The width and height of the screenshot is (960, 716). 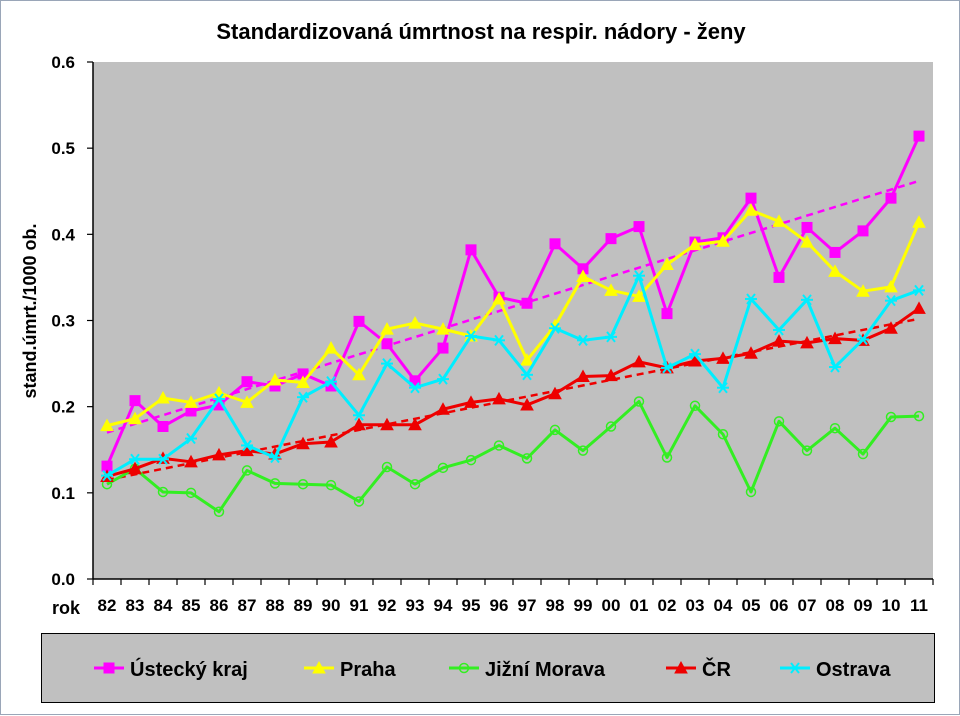 I want to click on y-tick-label: 0.4, so click(x=63, y=234).